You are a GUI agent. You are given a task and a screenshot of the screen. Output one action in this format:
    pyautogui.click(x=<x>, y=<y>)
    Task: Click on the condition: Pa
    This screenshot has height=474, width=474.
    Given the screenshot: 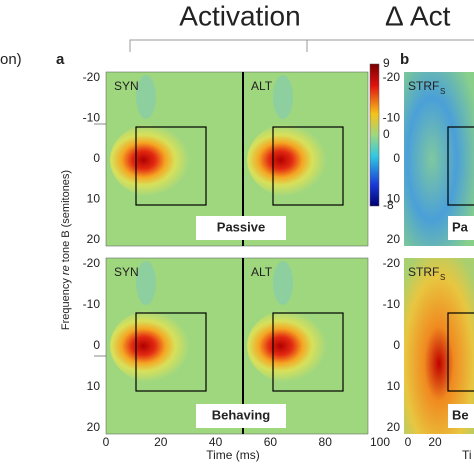 What is the action you would take?
    pyautogui.click(x=460, y=226)
    